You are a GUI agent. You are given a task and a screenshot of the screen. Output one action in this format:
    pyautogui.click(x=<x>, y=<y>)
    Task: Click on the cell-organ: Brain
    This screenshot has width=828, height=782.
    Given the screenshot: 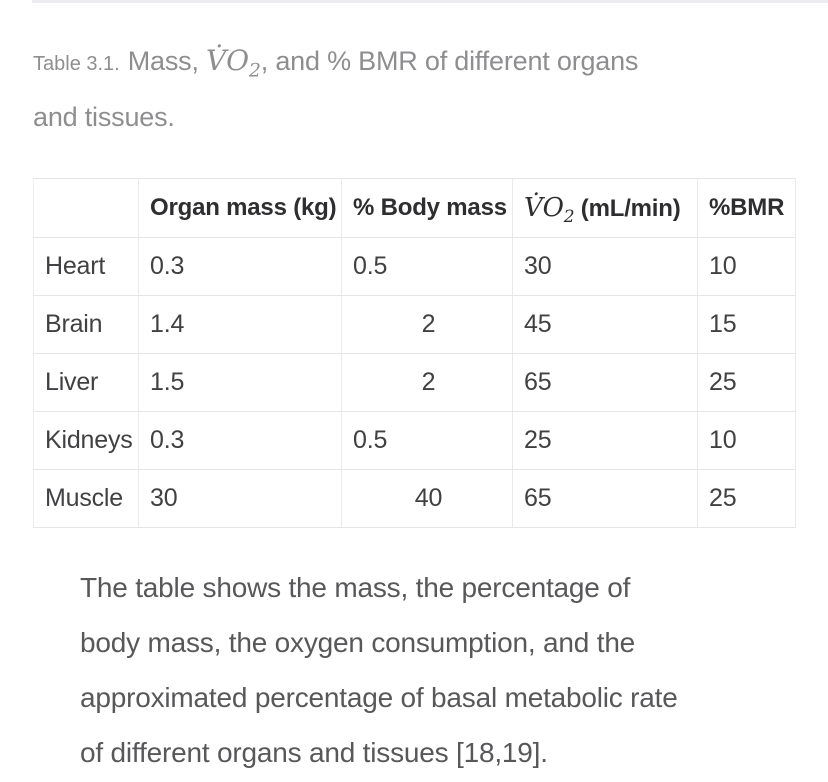 What is the action you would take?
    pyautogui.click(x=86, y=324)
    